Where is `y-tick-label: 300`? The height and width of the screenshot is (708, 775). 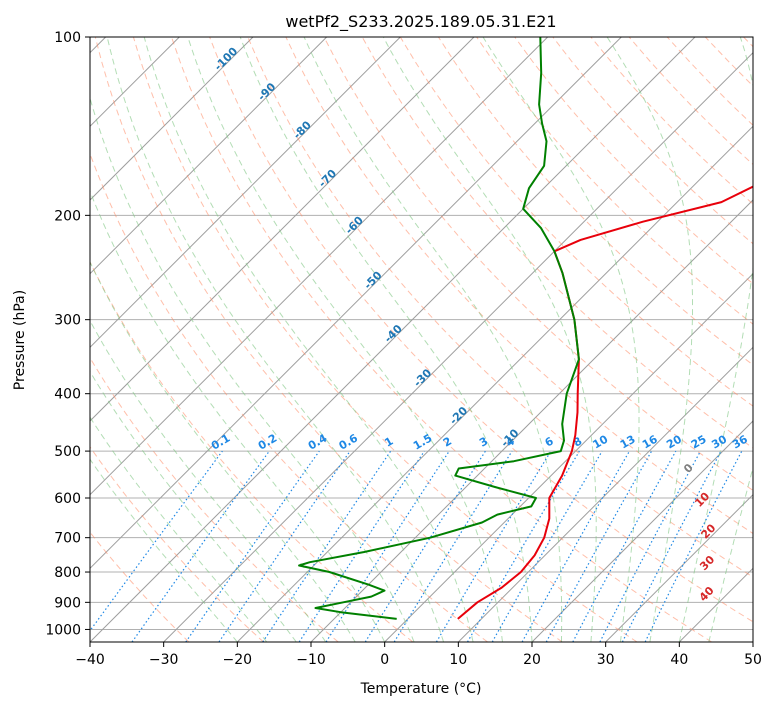
y-tick-label: 300 is located at coordinates (67, 321).